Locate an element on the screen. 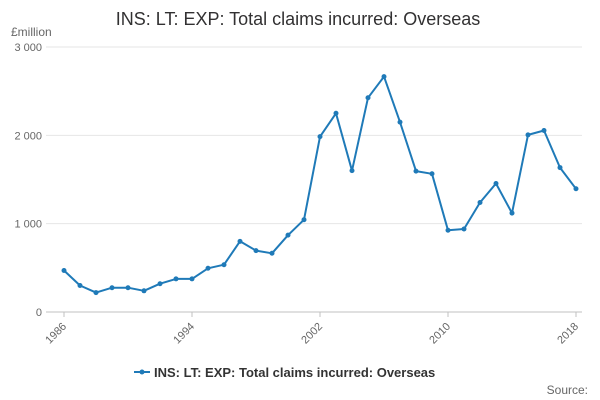  source-label: Source: is located at coordinates (567, 390).